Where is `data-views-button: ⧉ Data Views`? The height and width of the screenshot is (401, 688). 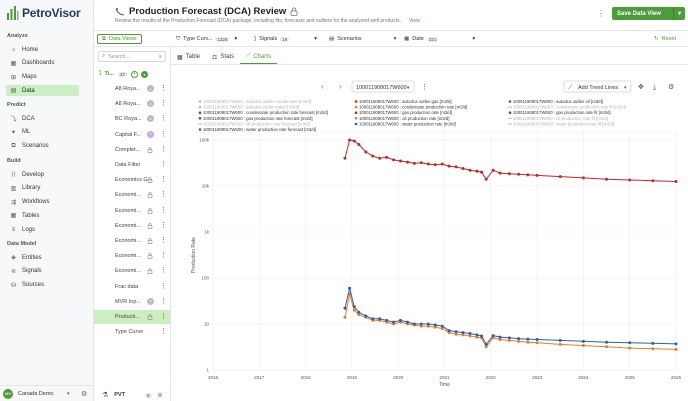 data-views-button: ⧉ Data Views is located at coordinates (119, 39).